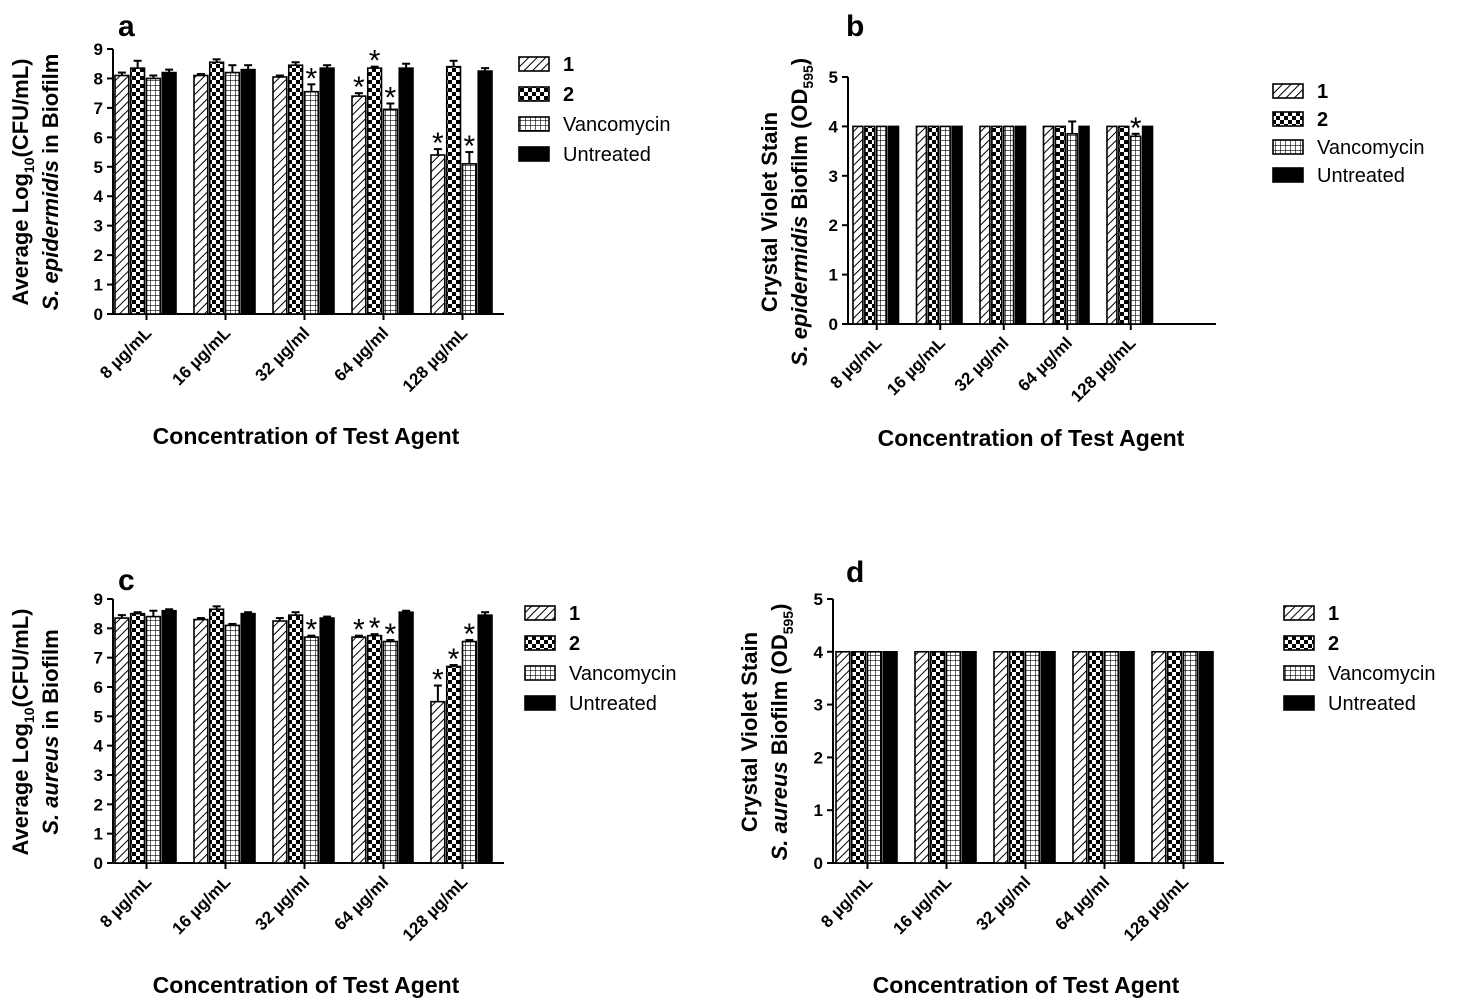  I want to click on y-axis-title-species: S. epidermidis, so click(799, 291).